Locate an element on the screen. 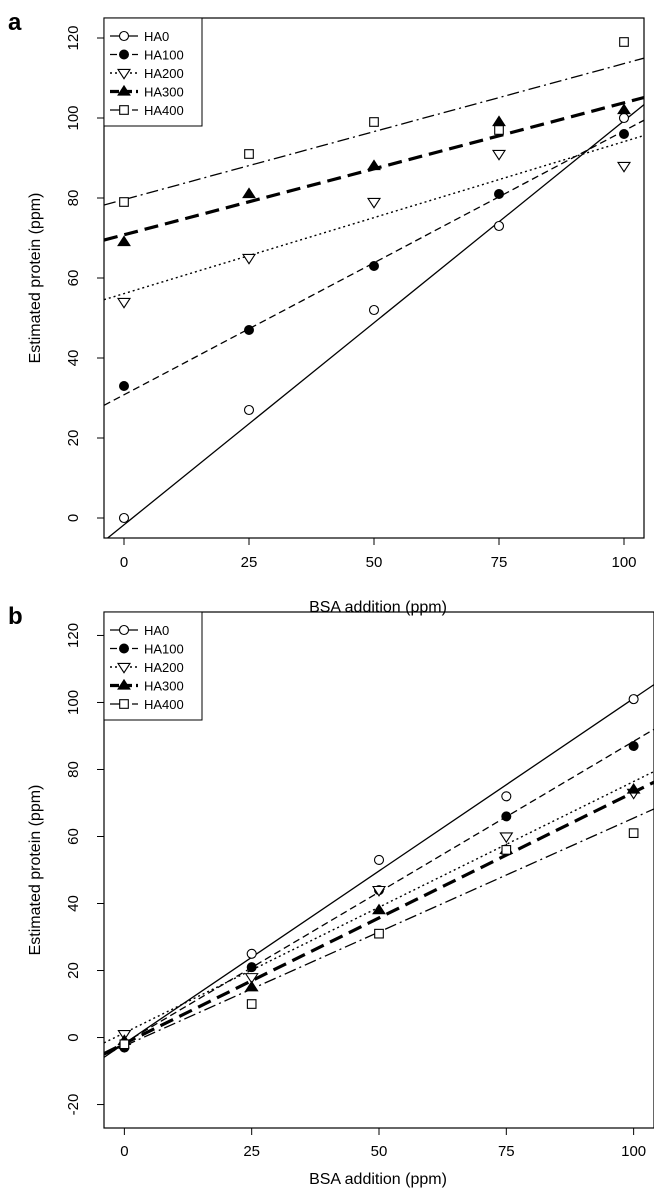  x-tick-label: 25 is located at coordinates (251, 1151).